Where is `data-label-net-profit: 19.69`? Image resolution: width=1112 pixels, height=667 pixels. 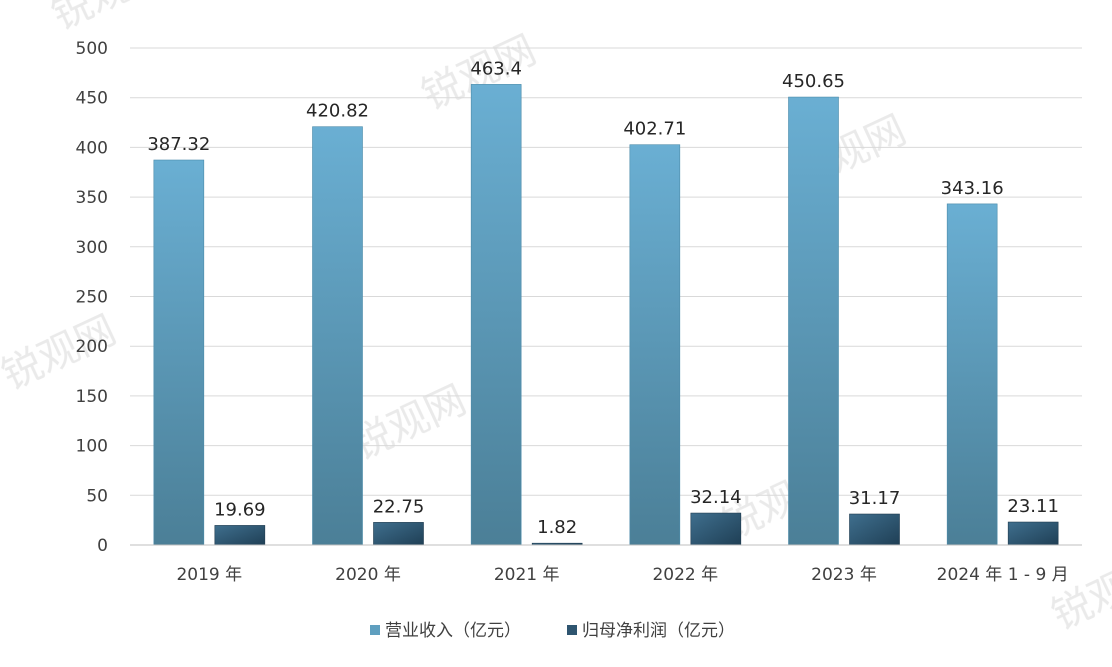 data-label-net-profit: 19.69 is located at coordinates (240, 509).